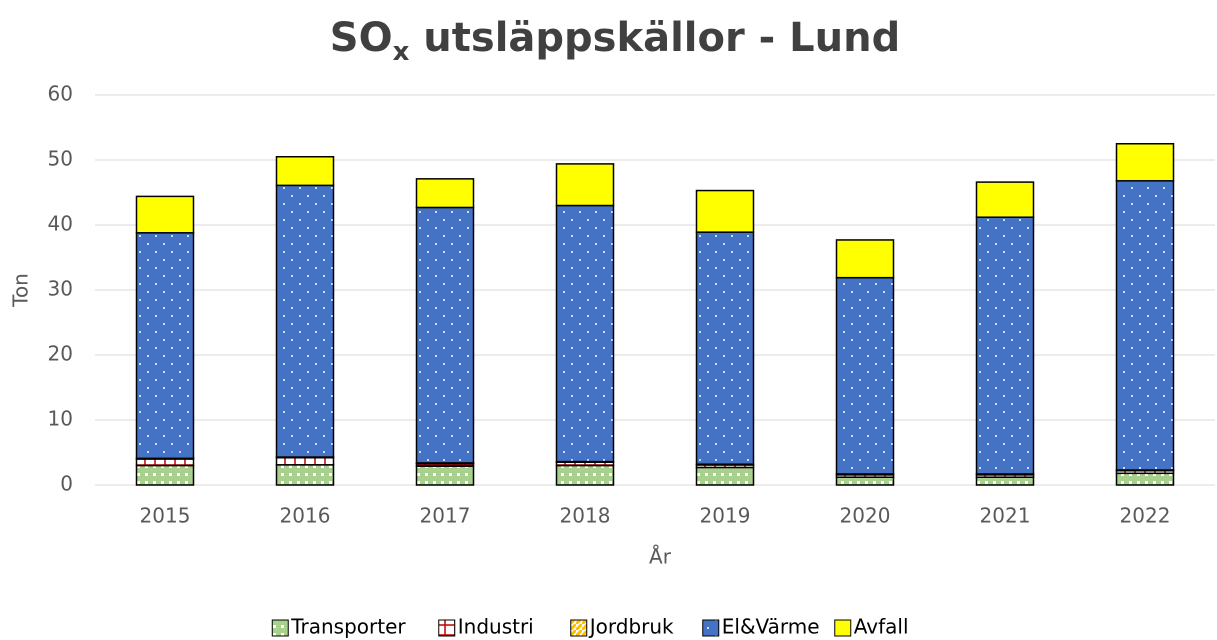  What do you see at coordinates (881, 627) in the screenshot?
I see `legend-label: Avfall` at bounding box center [881, 627].